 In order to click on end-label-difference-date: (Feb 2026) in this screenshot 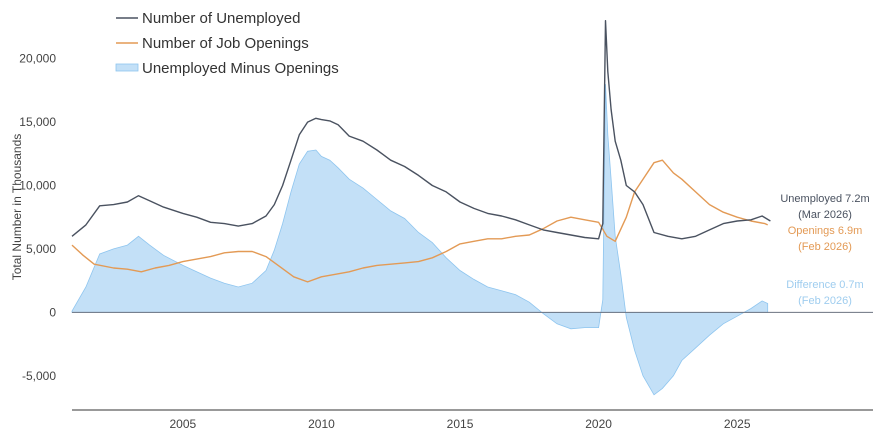, I will do `click(825, 301)`.